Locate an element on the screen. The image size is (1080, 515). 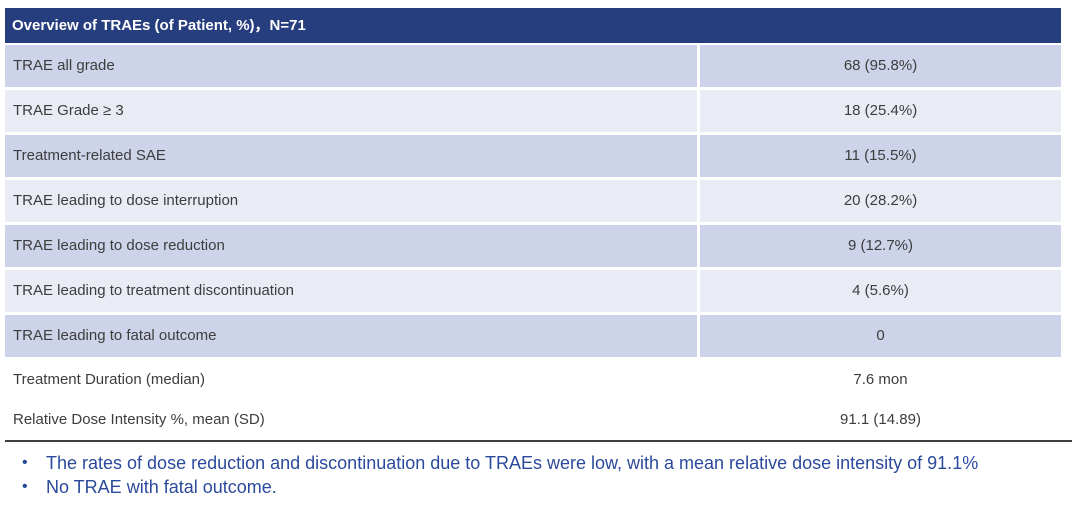
row-label: Relative Dose Intensity %, mean (SD) is located at coordinates (139, 419).